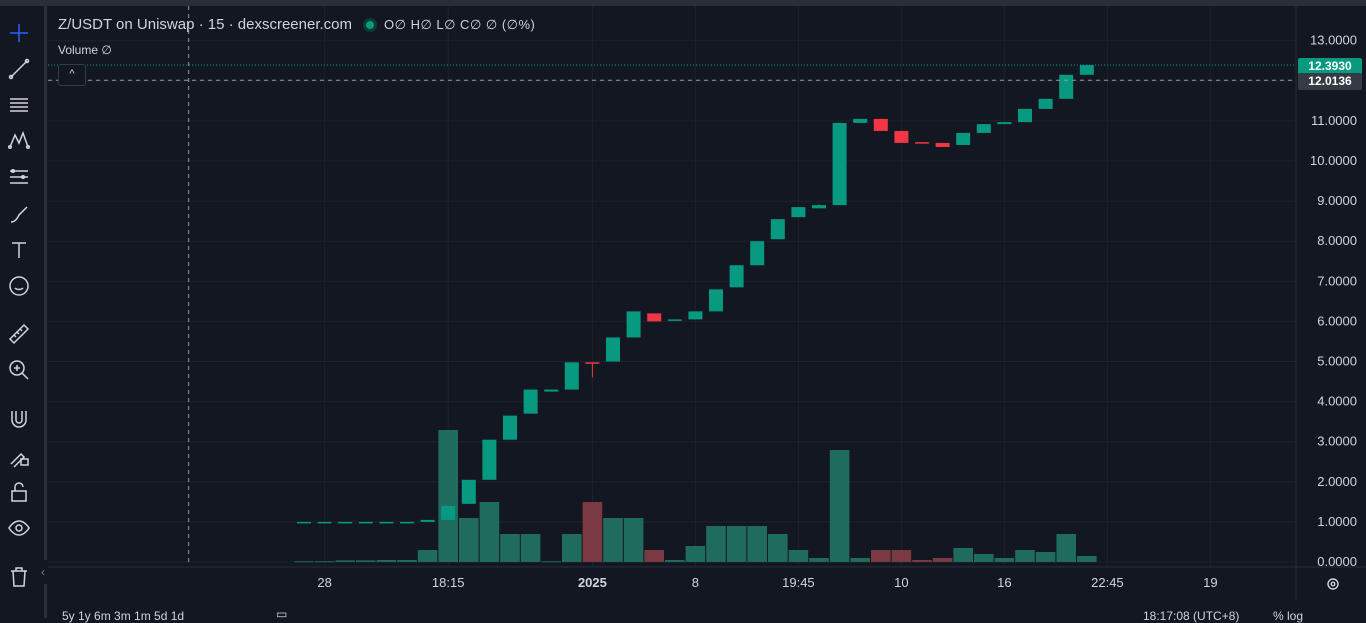 Image resolution: width=1366 pixels, height=623 pixels. I want to click on brush-tool, so click(19, 214).